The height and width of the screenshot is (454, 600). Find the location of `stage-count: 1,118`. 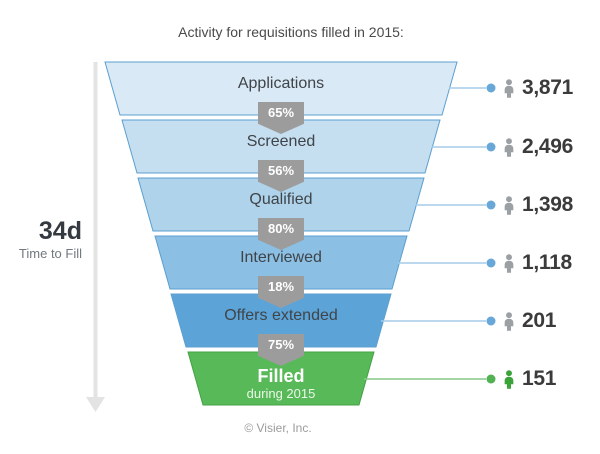

stage-count: 1,118 is located at coordinates (547, 262).